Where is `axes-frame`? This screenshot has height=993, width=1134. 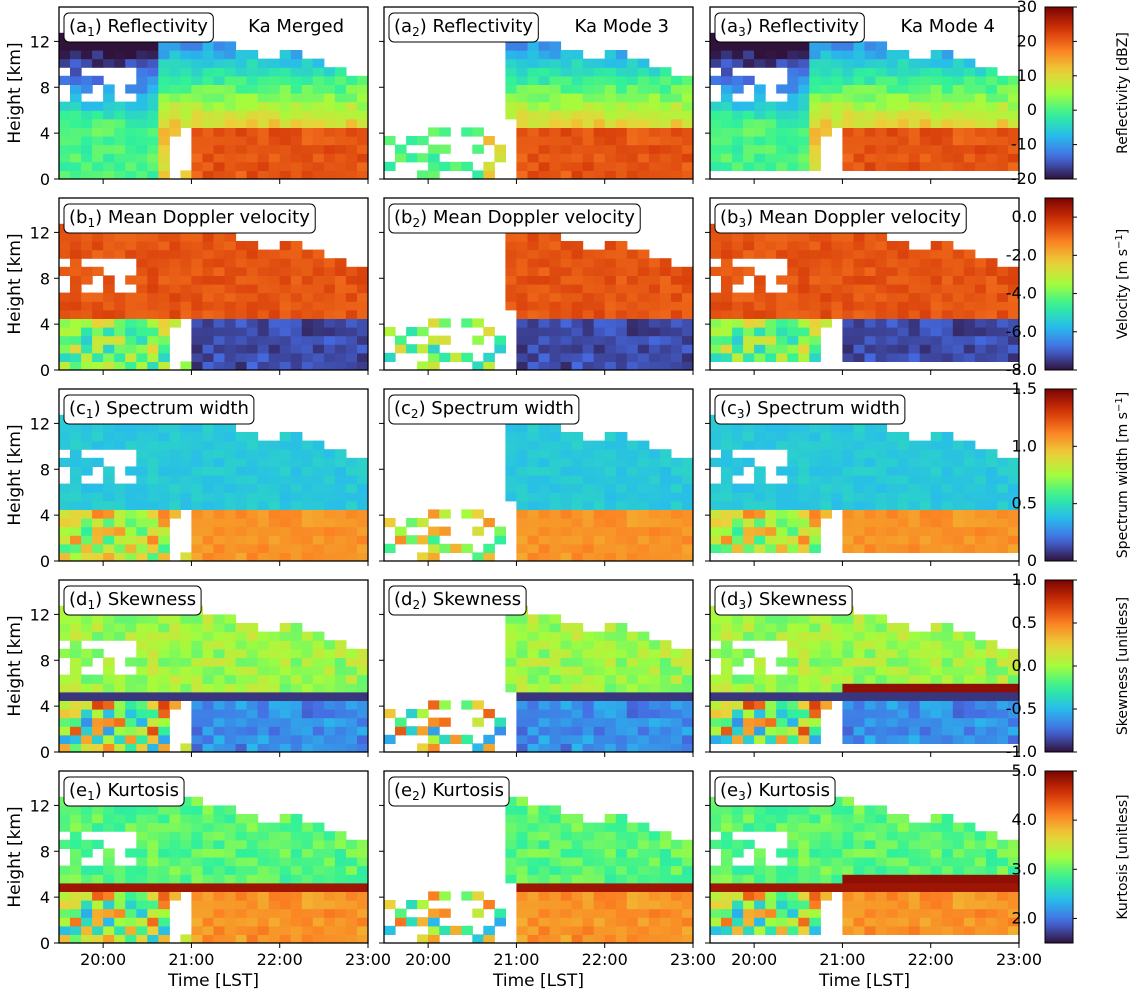
axes-frame is located at coordinates (864, 93).